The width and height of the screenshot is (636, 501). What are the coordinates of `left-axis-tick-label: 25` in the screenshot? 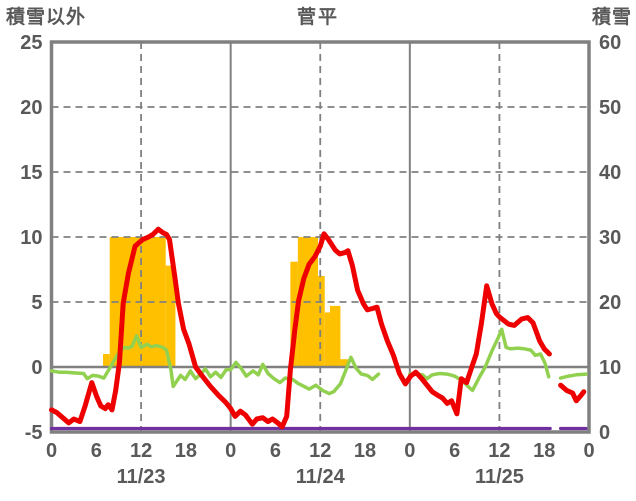 It's located at (31, 43).